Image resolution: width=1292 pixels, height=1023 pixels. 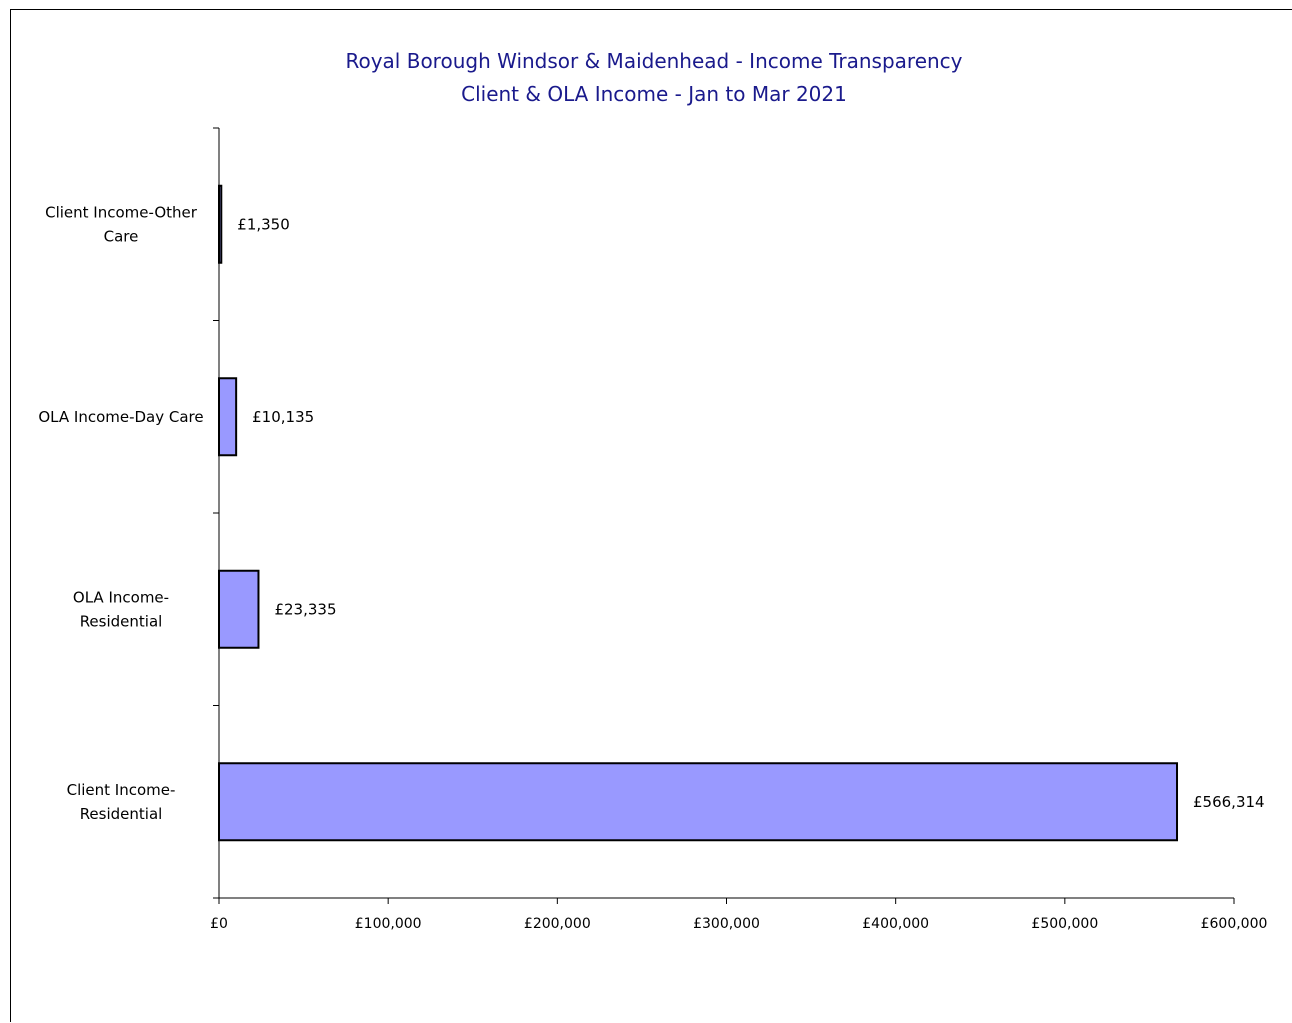 I want to click on data-label: £566,314, so click(x=1229, y=802).